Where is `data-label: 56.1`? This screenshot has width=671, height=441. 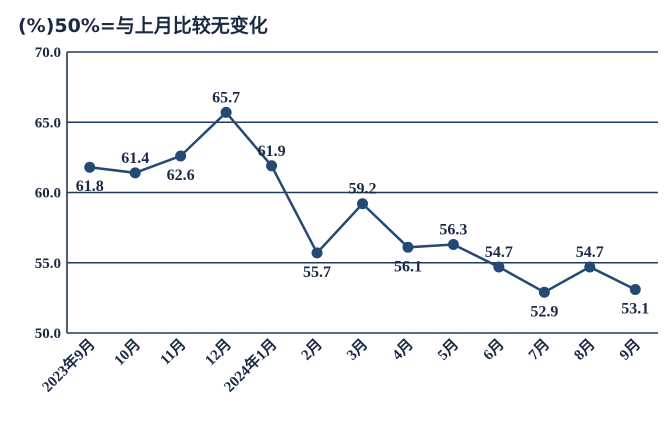
data-label: 56.1 is located at coordinates (408, 266).